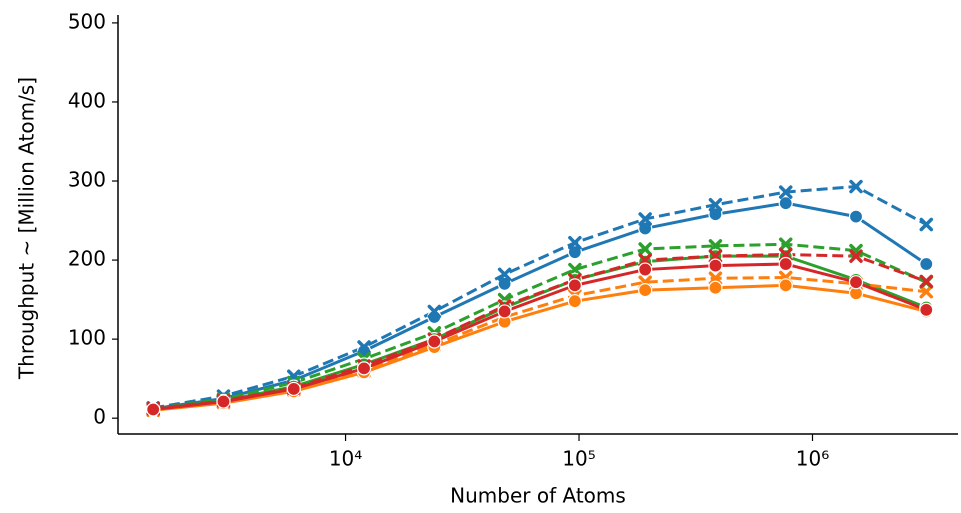 The height and width of the screenshot is (513, 961). Describe the element at coordinates (812, 459) in the screenshot. I see `x-tick-label: 10⁶` at that location.